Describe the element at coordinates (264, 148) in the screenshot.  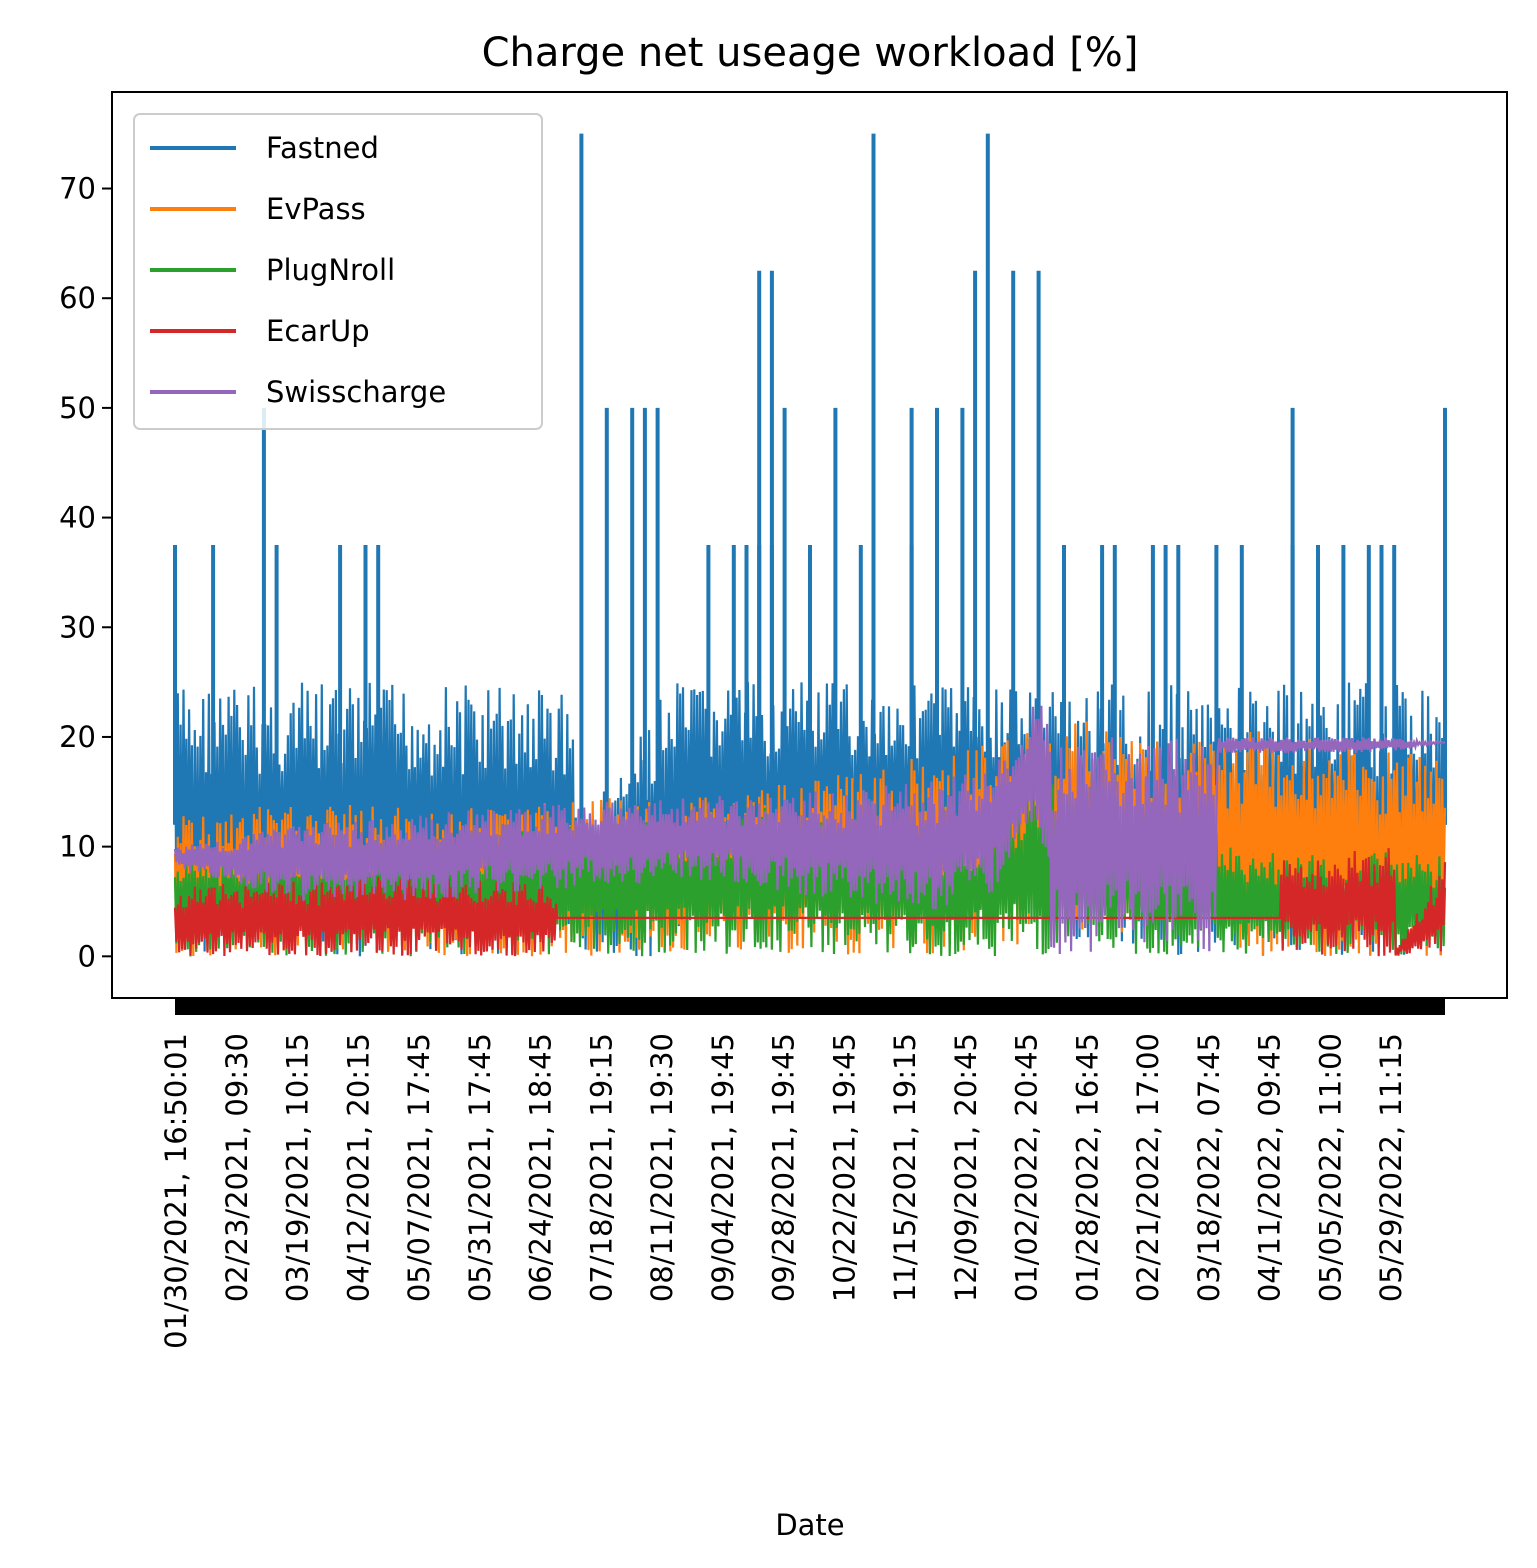
I see `legend-item: Fastned` at that location.